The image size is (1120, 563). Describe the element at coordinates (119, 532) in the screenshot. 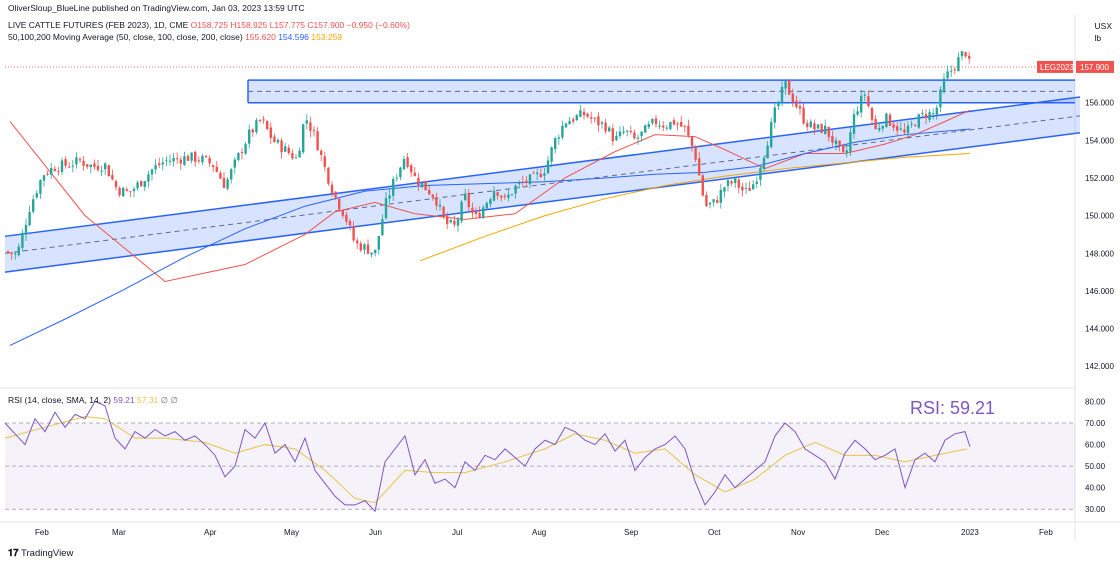

I see `time-tick-label: Mar` at that location.